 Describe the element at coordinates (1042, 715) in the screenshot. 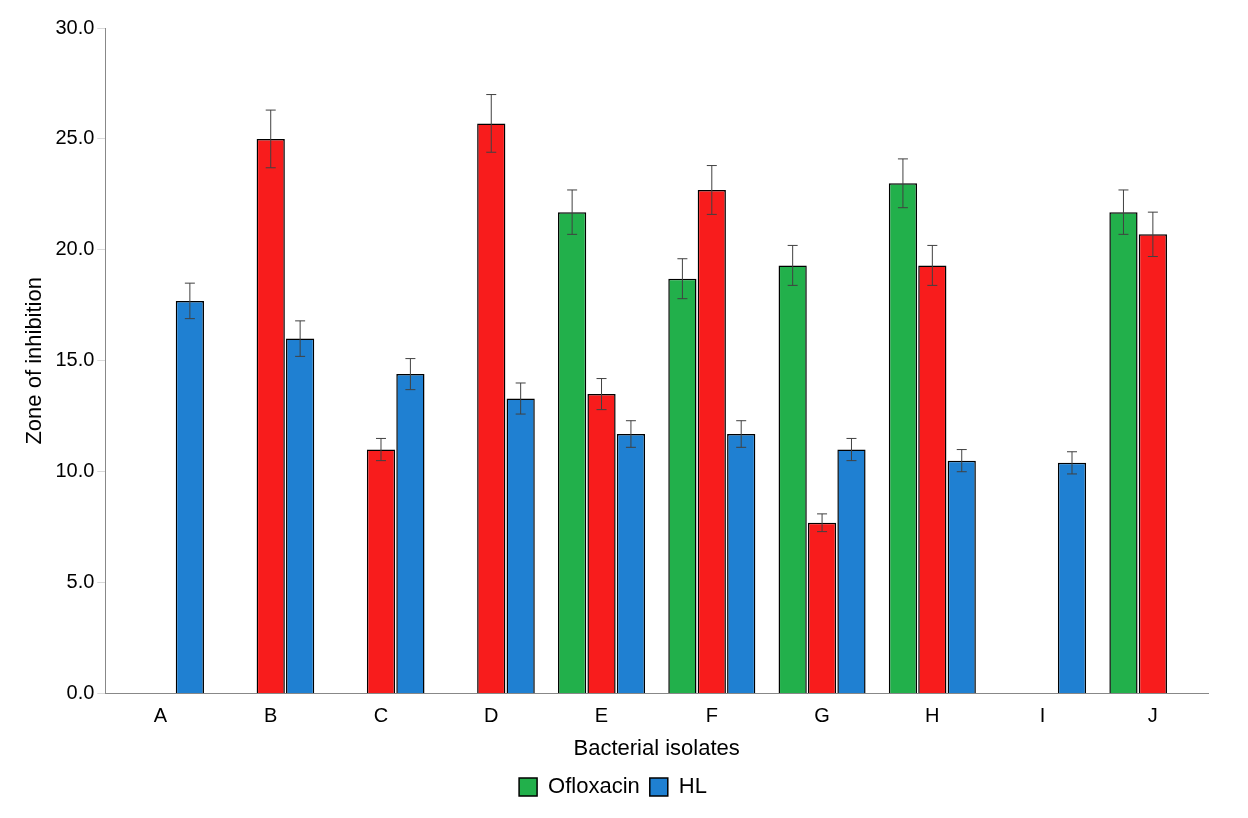

I see `x-tick-label: I` at that location.